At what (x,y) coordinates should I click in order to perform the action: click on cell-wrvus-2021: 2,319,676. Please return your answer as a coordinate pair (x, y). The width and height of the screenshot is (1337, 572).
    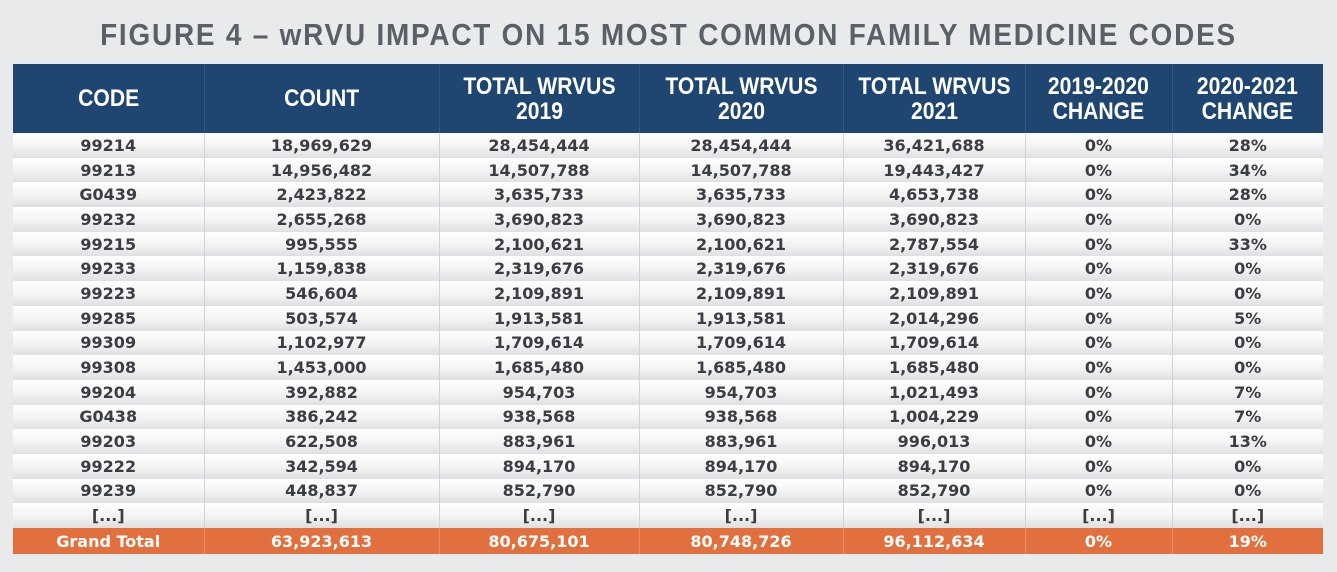
    Looking at the image, I should click on (934, 269).